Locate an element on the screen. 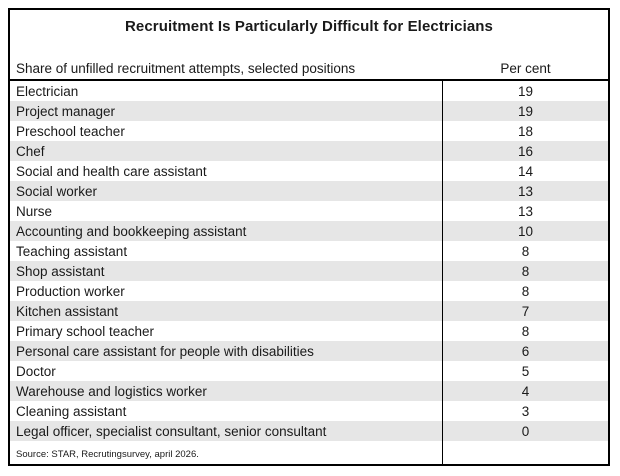 The image size is (620, 476). table-row: Kitchen assistant 7 is located at coordinates (309, 311).